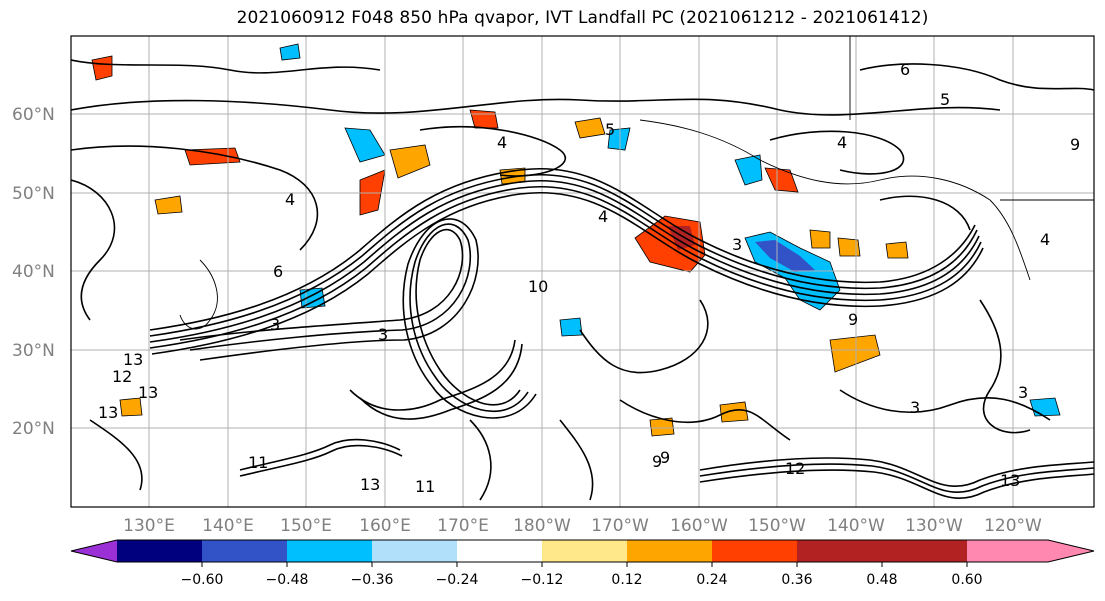  I want to click on lat-label: 40°N, so click(33, 272).